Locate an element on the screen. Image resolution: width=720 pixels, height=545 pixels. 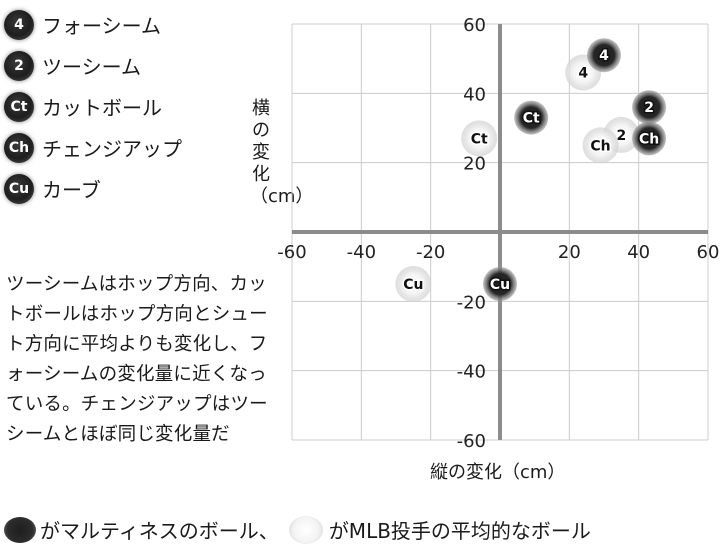
dark-marker-swatch-icon is located at coordinates (20, 529).